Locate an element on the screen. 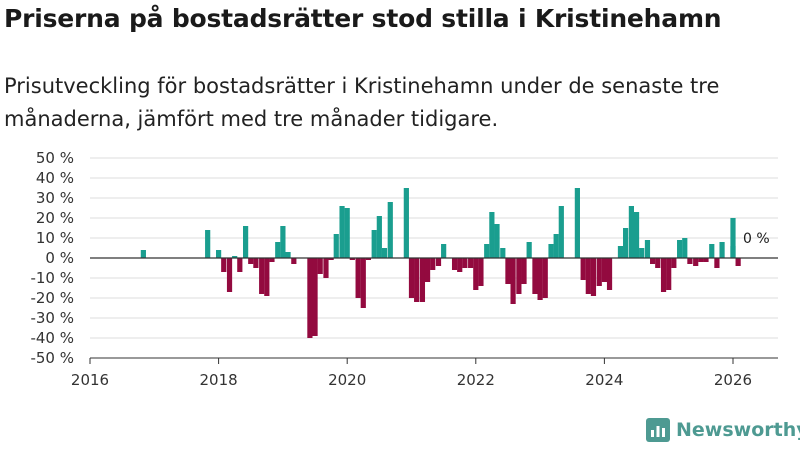 This screenshot has height=450, width=800. annotation-label: 0 % is located at coordinates (756, 239).